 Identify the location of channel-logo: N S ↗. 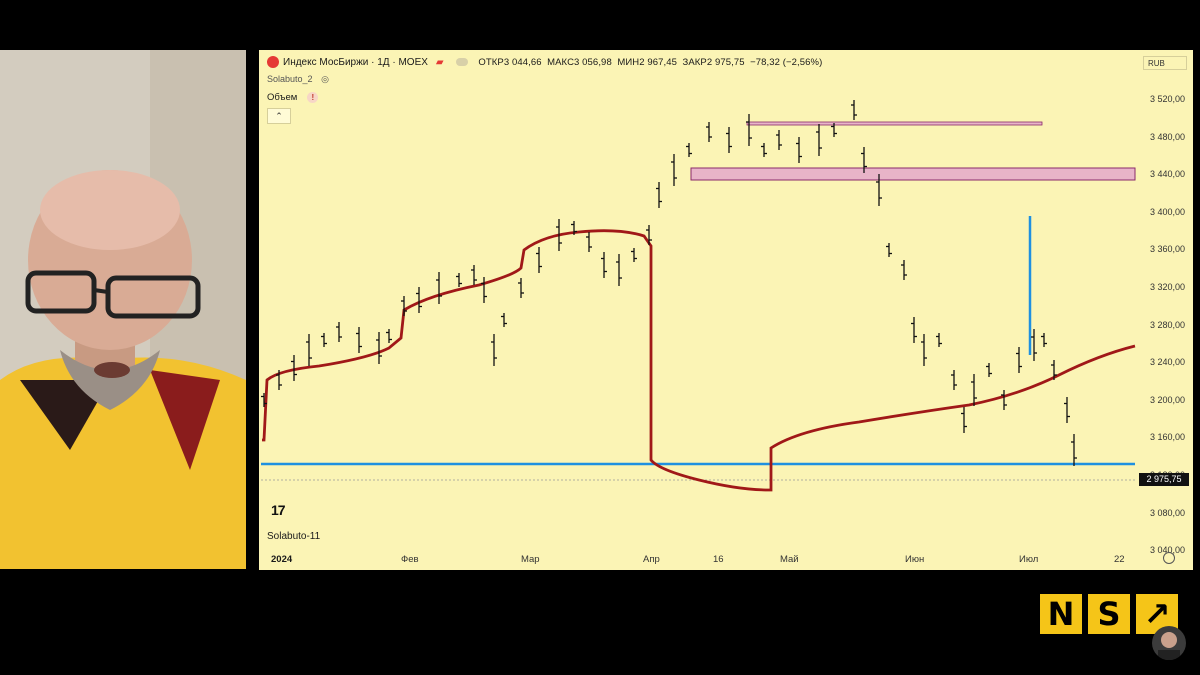
(1109, 614).